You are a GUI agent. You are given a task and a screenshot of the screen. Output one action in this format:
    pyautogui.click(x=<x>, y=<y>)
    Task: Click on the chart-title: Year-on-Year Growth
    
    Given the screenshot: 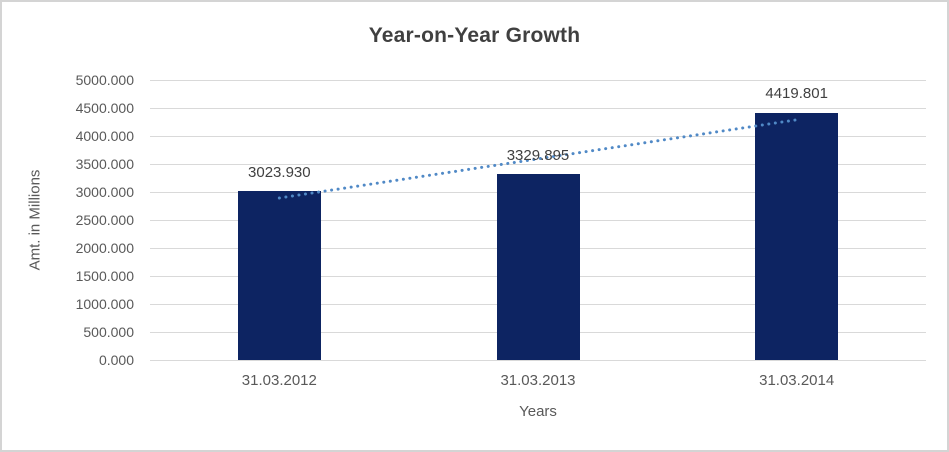 What is the action you would take?
    pyautogui.click(x=474, y=35)
    